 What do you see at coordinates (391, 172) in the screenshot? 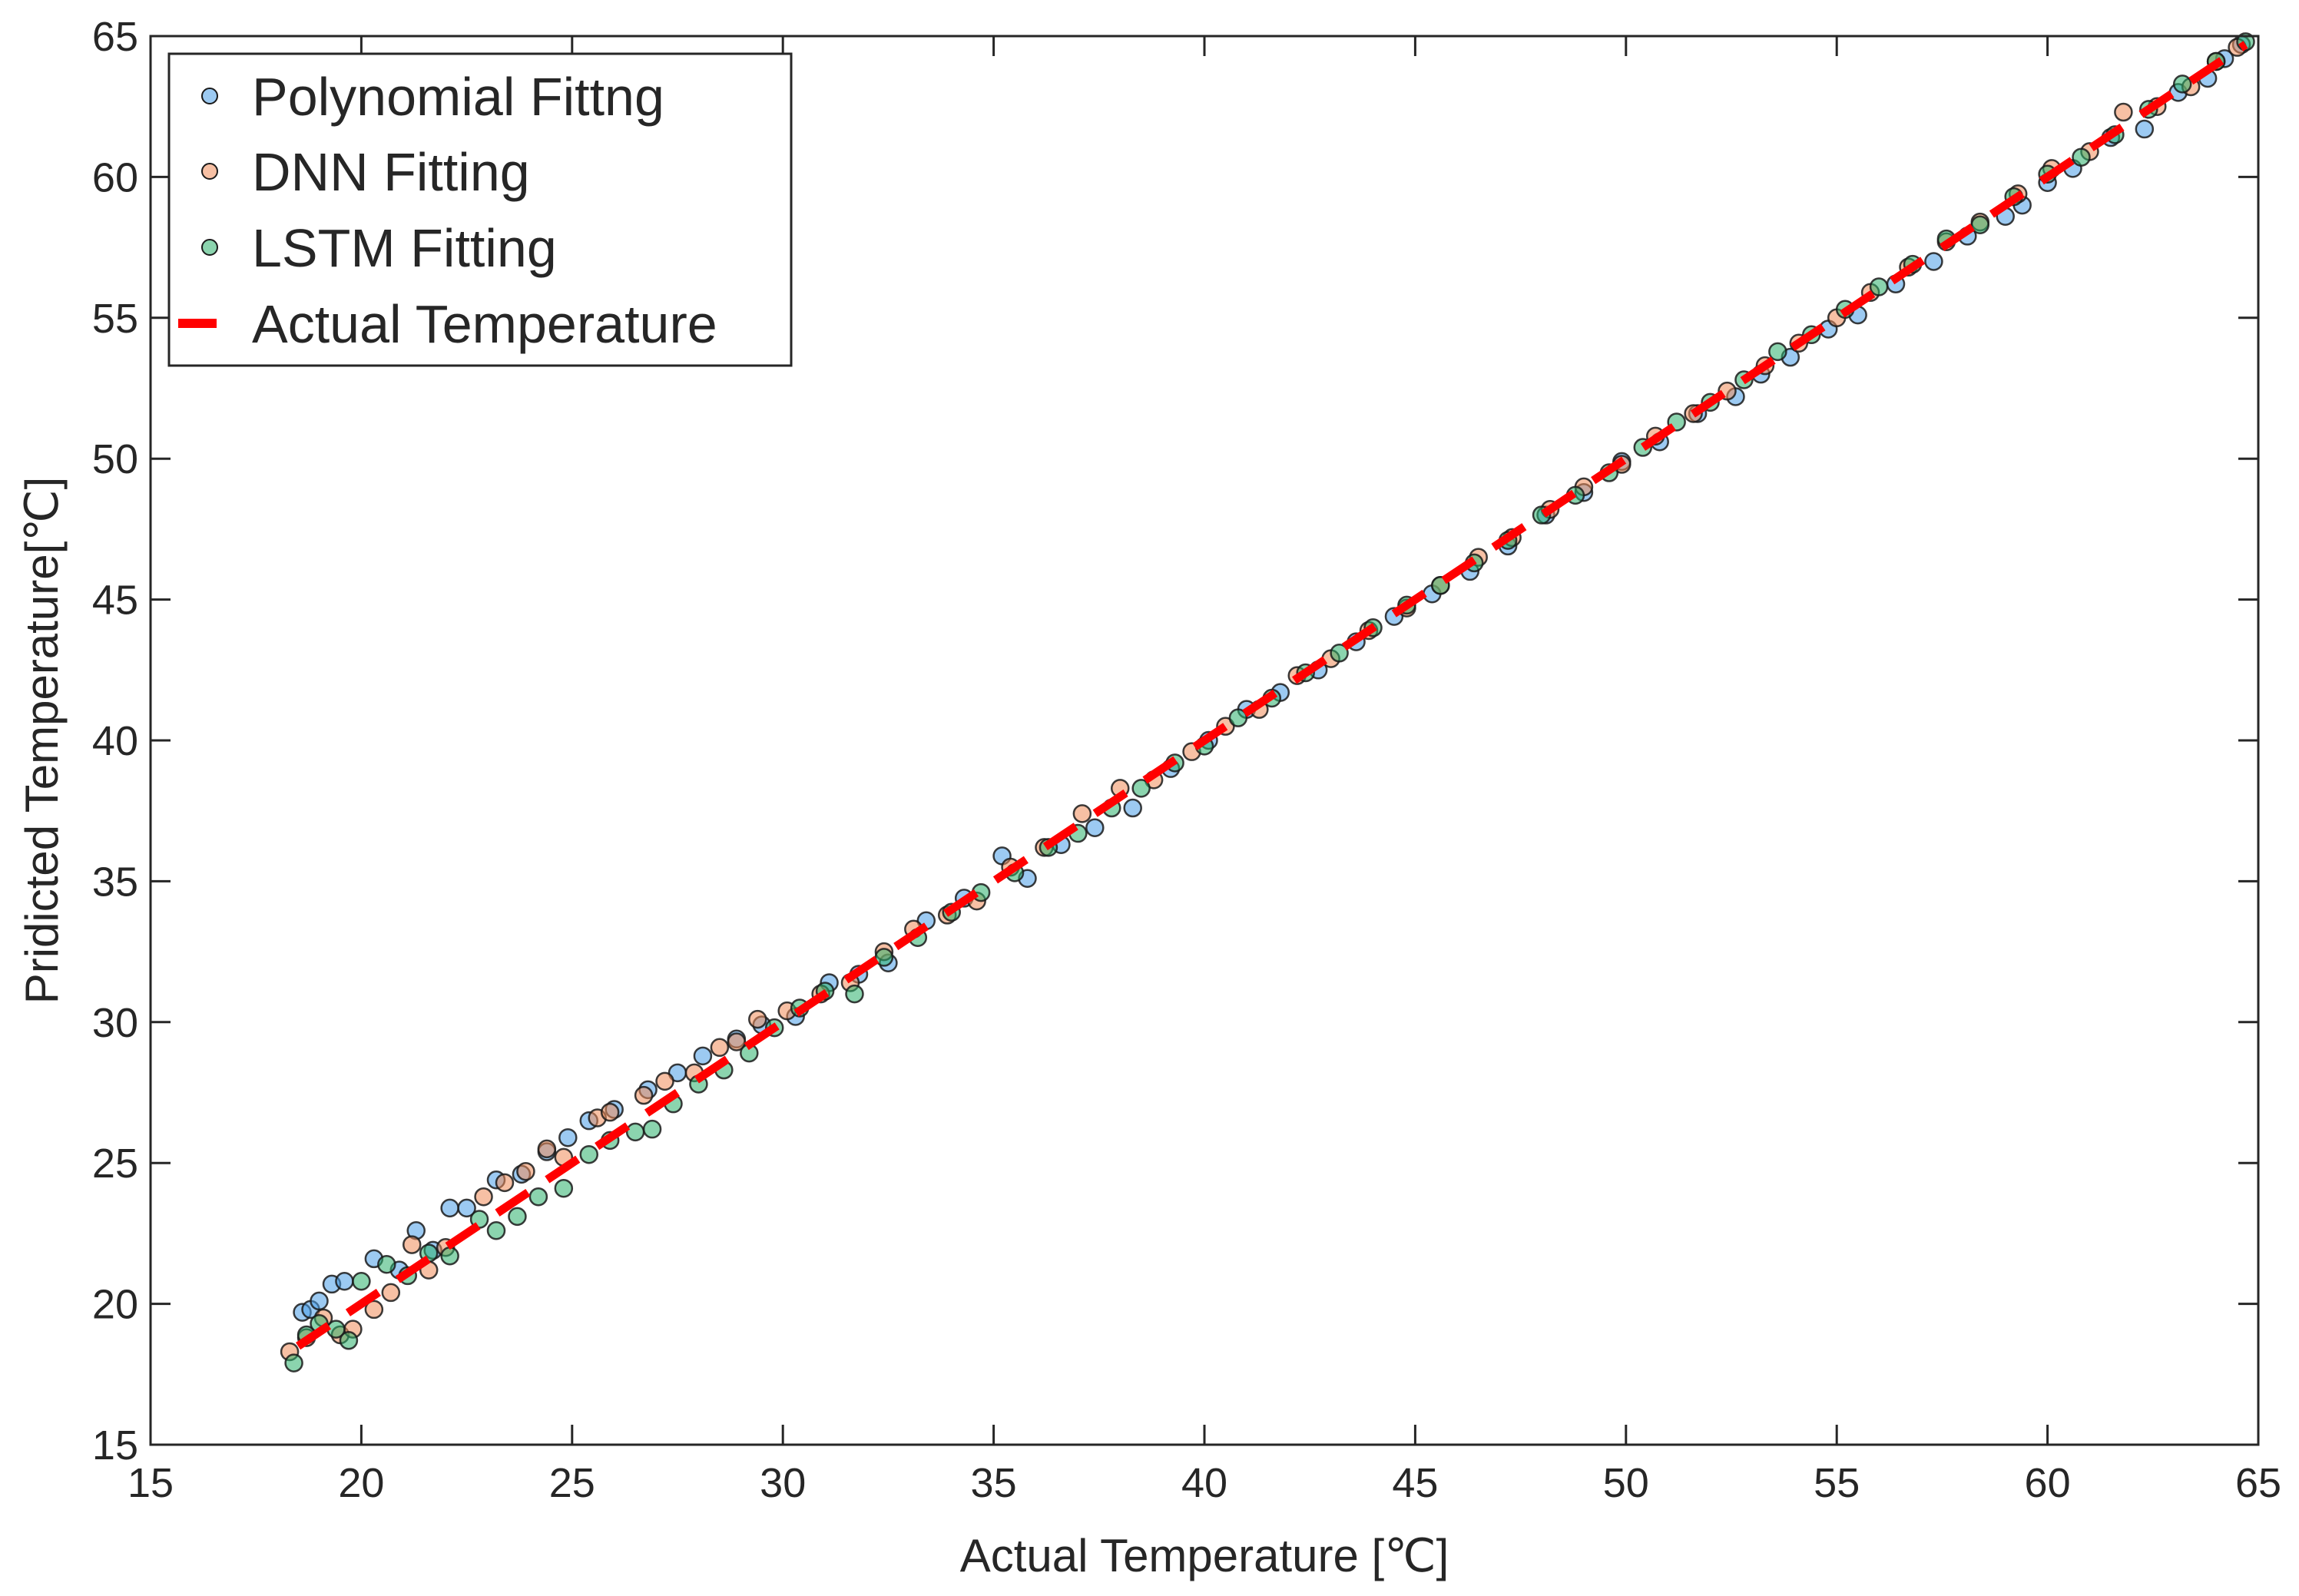
I see `legend-label-dnn: DNN Fitting` at bounding box center [391, 172].